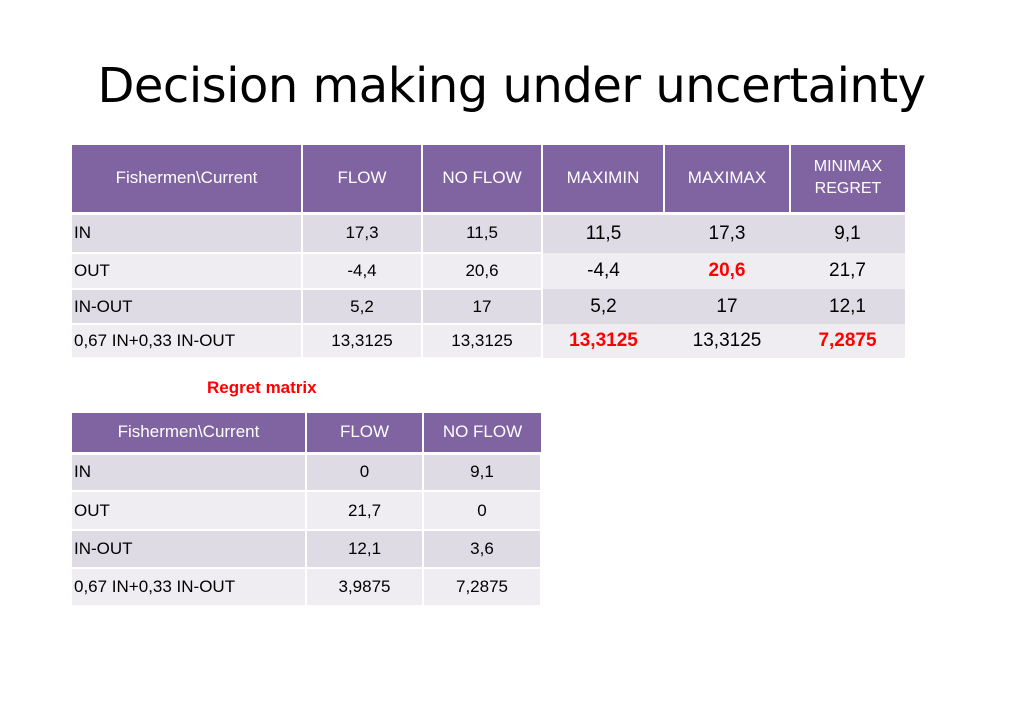 Image resolution: width=1023 pixels, height=708 pixels. I want to click on cell-flow: 21,7, so click(365, 511).